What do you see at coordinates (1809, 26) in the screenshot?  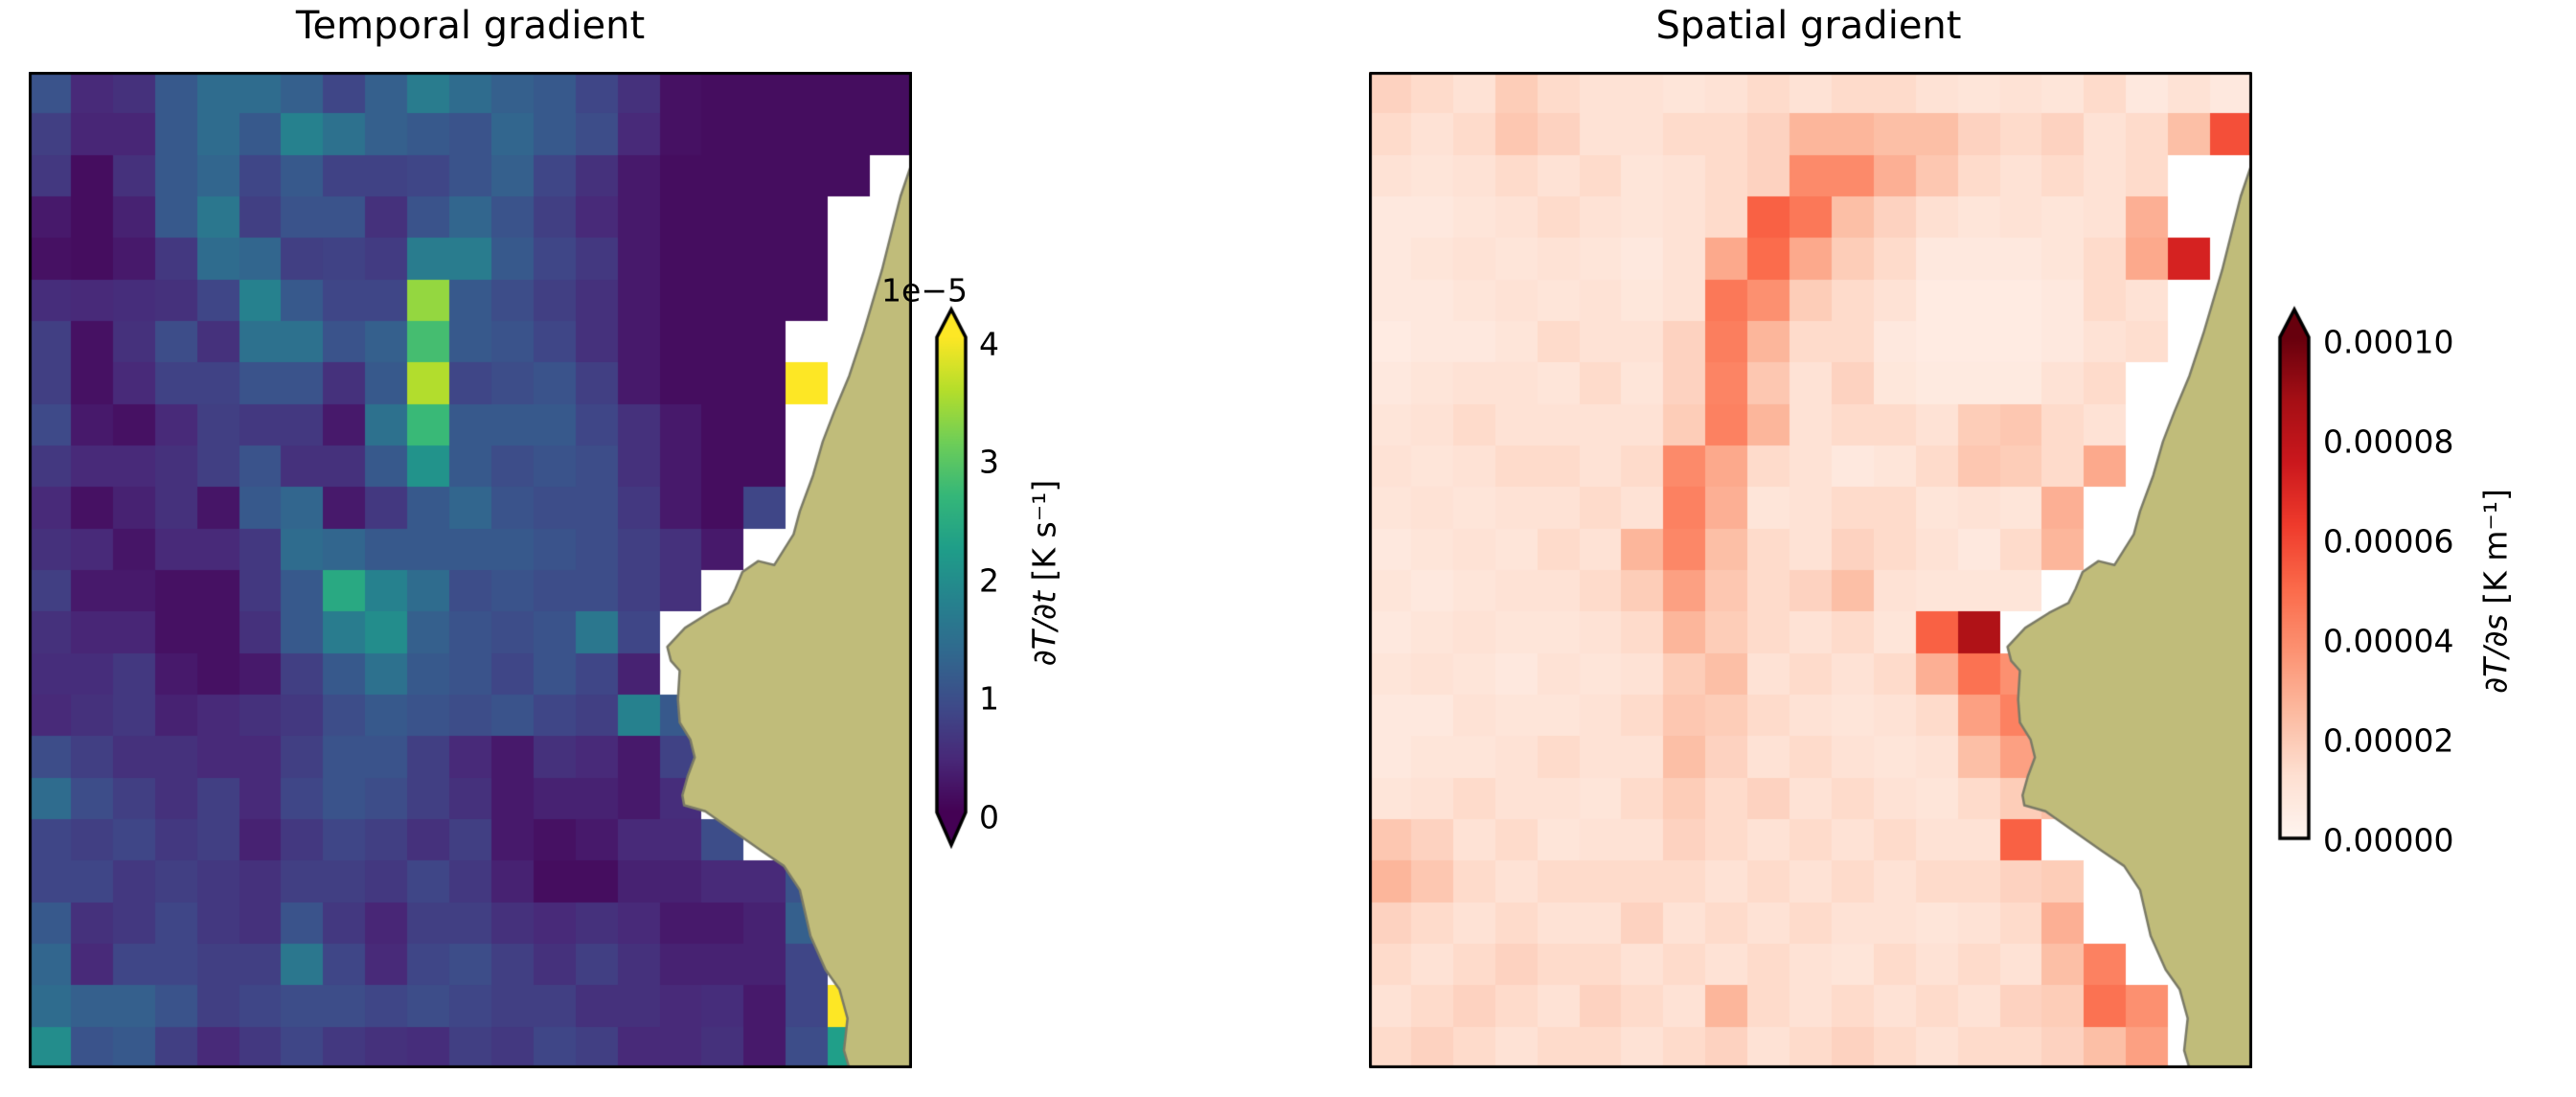 I see `panel-title-spatial: Spatial gradient` at bounding box center [1809, 26].